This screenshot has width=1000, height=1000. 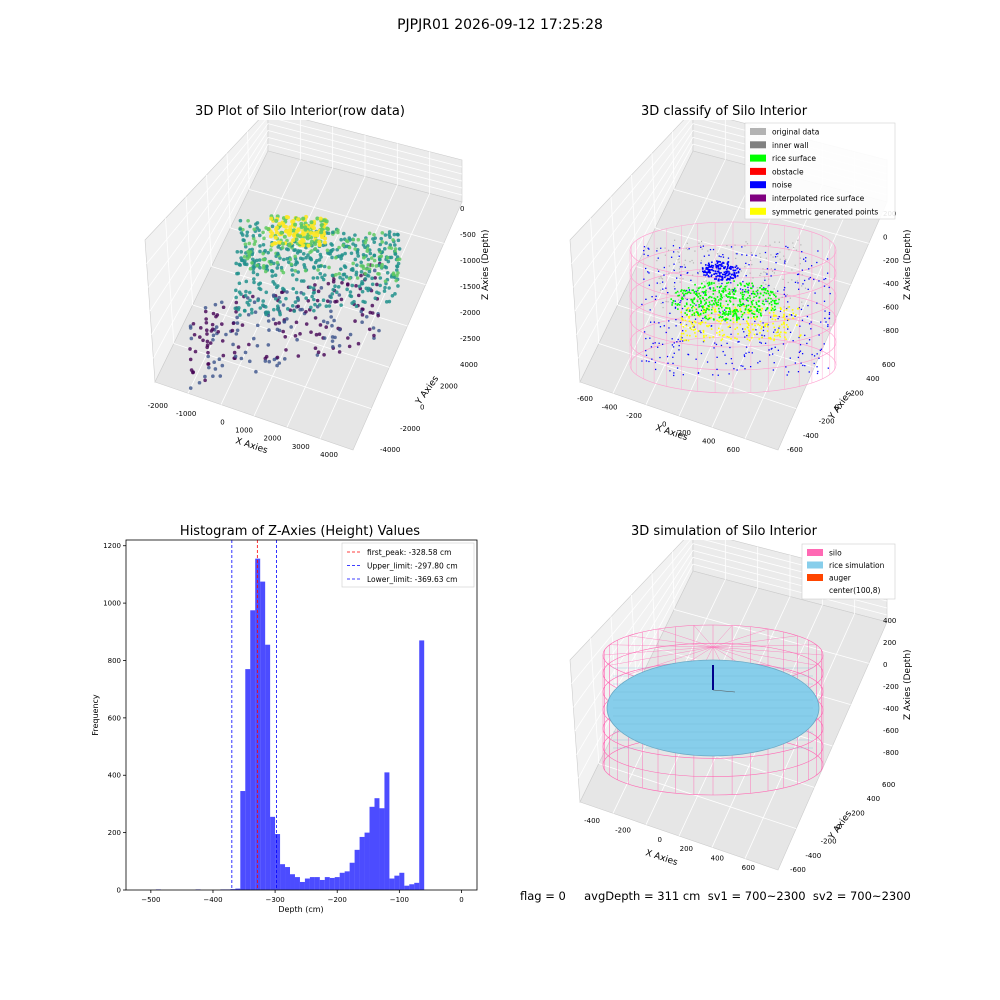 What do you see at coordinates (758, 211) in the screenshot?
I see `legend-swatch` at bounding box center [758, 211].